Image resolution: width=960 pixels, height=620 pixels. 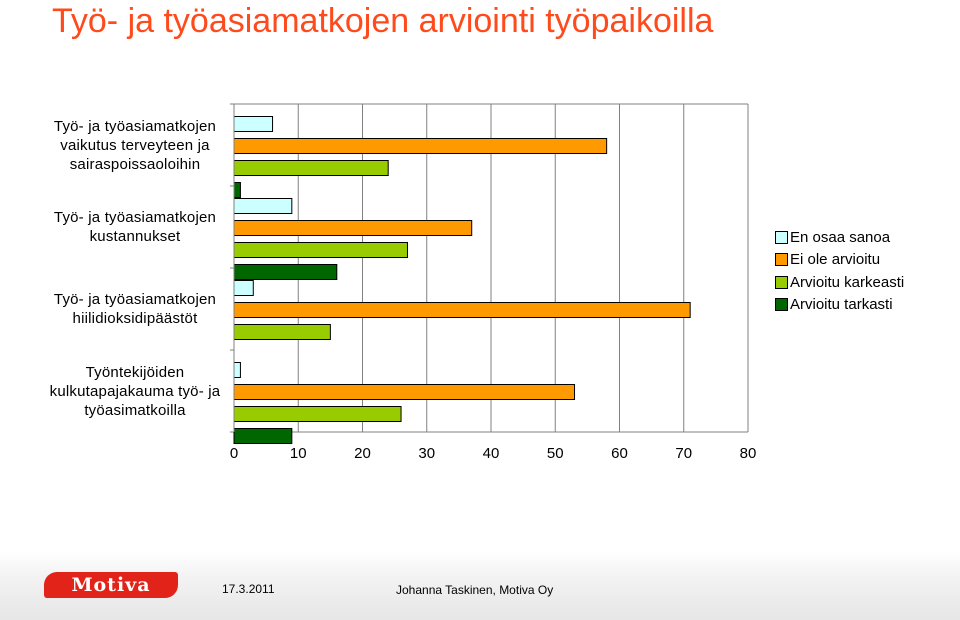 What do you see at coordinates (491, 453) in the screenshot?
I see `x-tick-label: 40` at bounding box center [491, 453].